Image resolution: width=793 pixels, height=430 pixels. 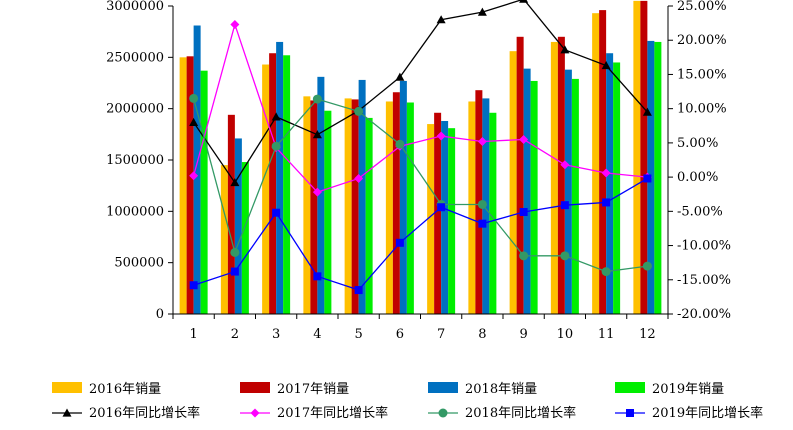 What do you see at coordinates (235, 334) in the screenshot?
I see `x-tick-label: 2` at bounding box center [235, 334].